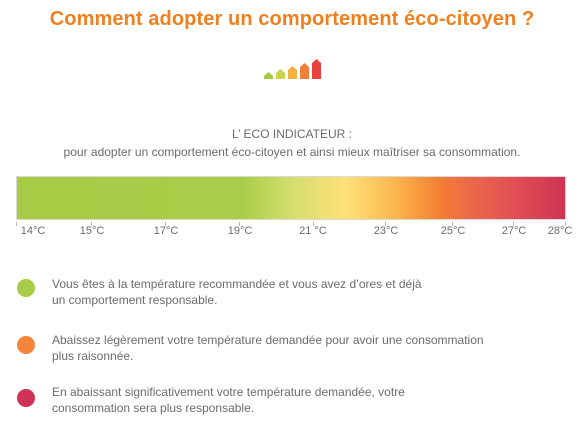  Describe the element at coordinates (153, 408) in the screenshot. I see `legend-red-line2: consommation sera plus responsable.` at that location.